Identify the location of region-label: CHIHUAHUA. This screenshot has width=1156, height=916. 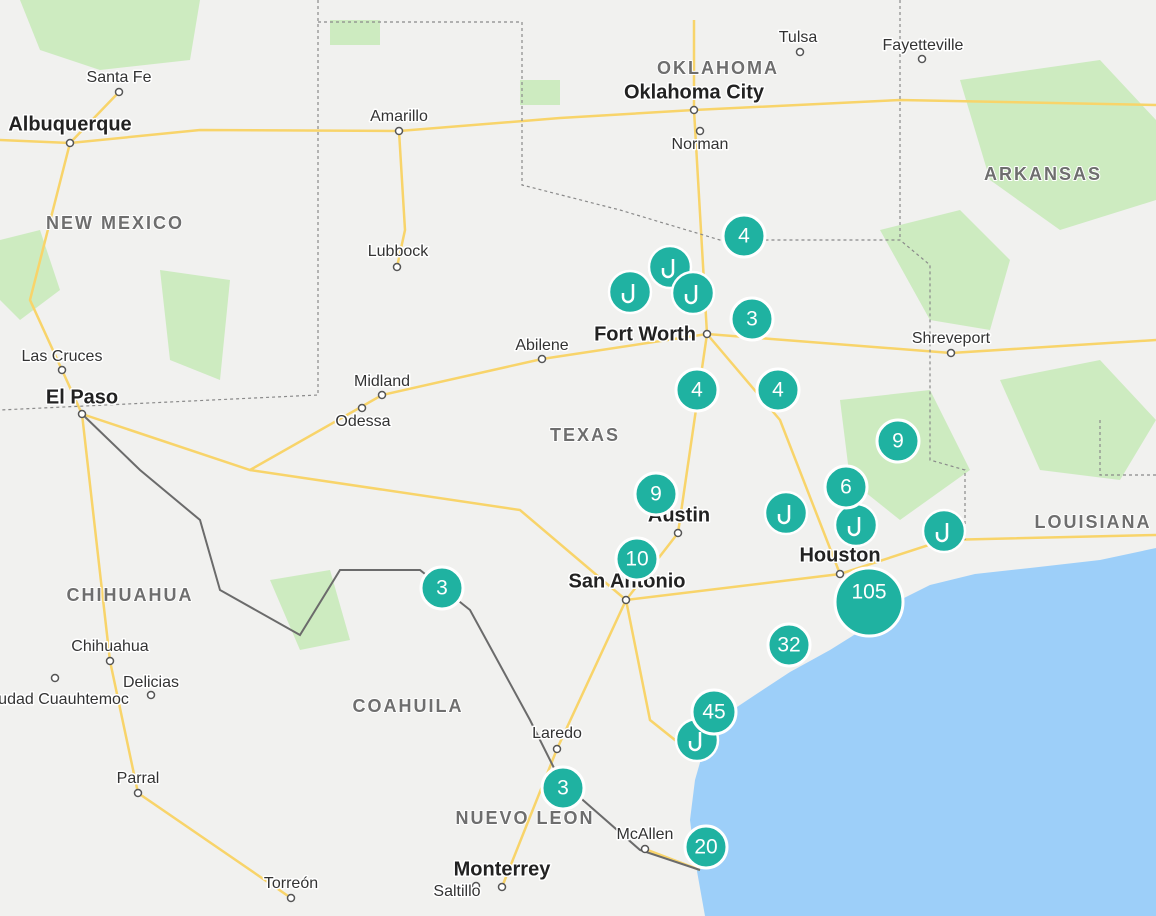
(130, 595).